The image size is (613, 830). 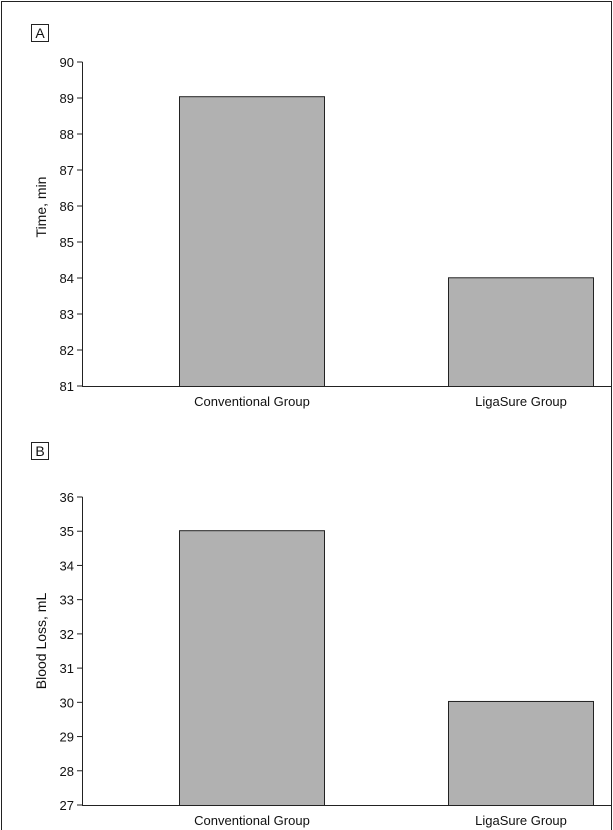 What do you see at coordinates (67, 242) in the screenshot?
I see `y-tick-label: 85` at bounding box center [67, 242].